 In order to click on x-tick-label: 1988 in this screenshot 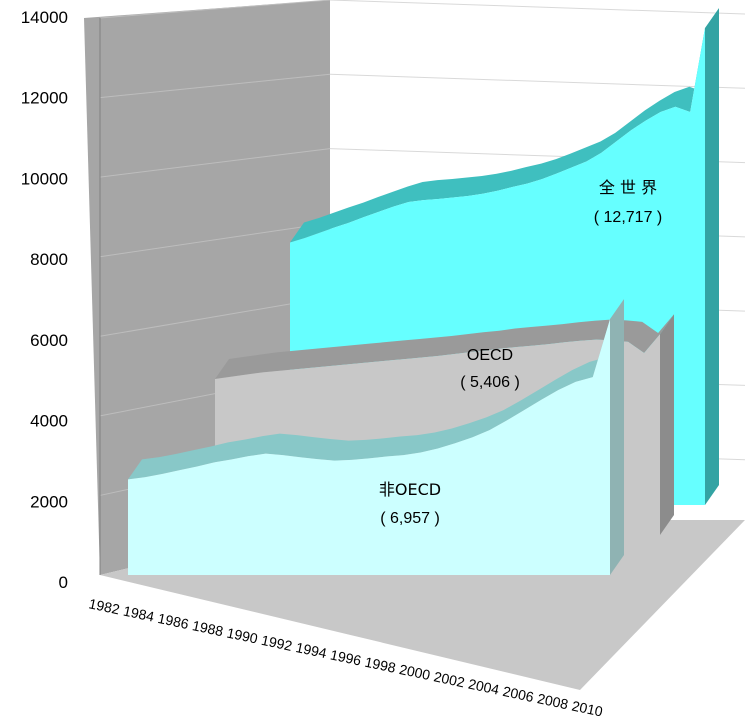, I will do `click(208, 628)`.